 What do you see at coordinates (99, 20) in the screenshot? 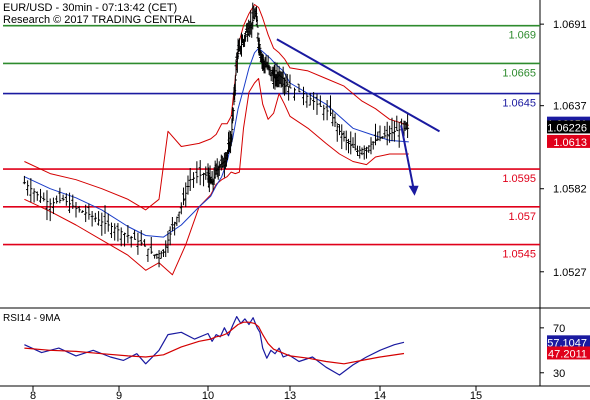
I see `chart-header-line2: Research © 2017 TRADING CENTRAL` at bounding box center [99, 20].